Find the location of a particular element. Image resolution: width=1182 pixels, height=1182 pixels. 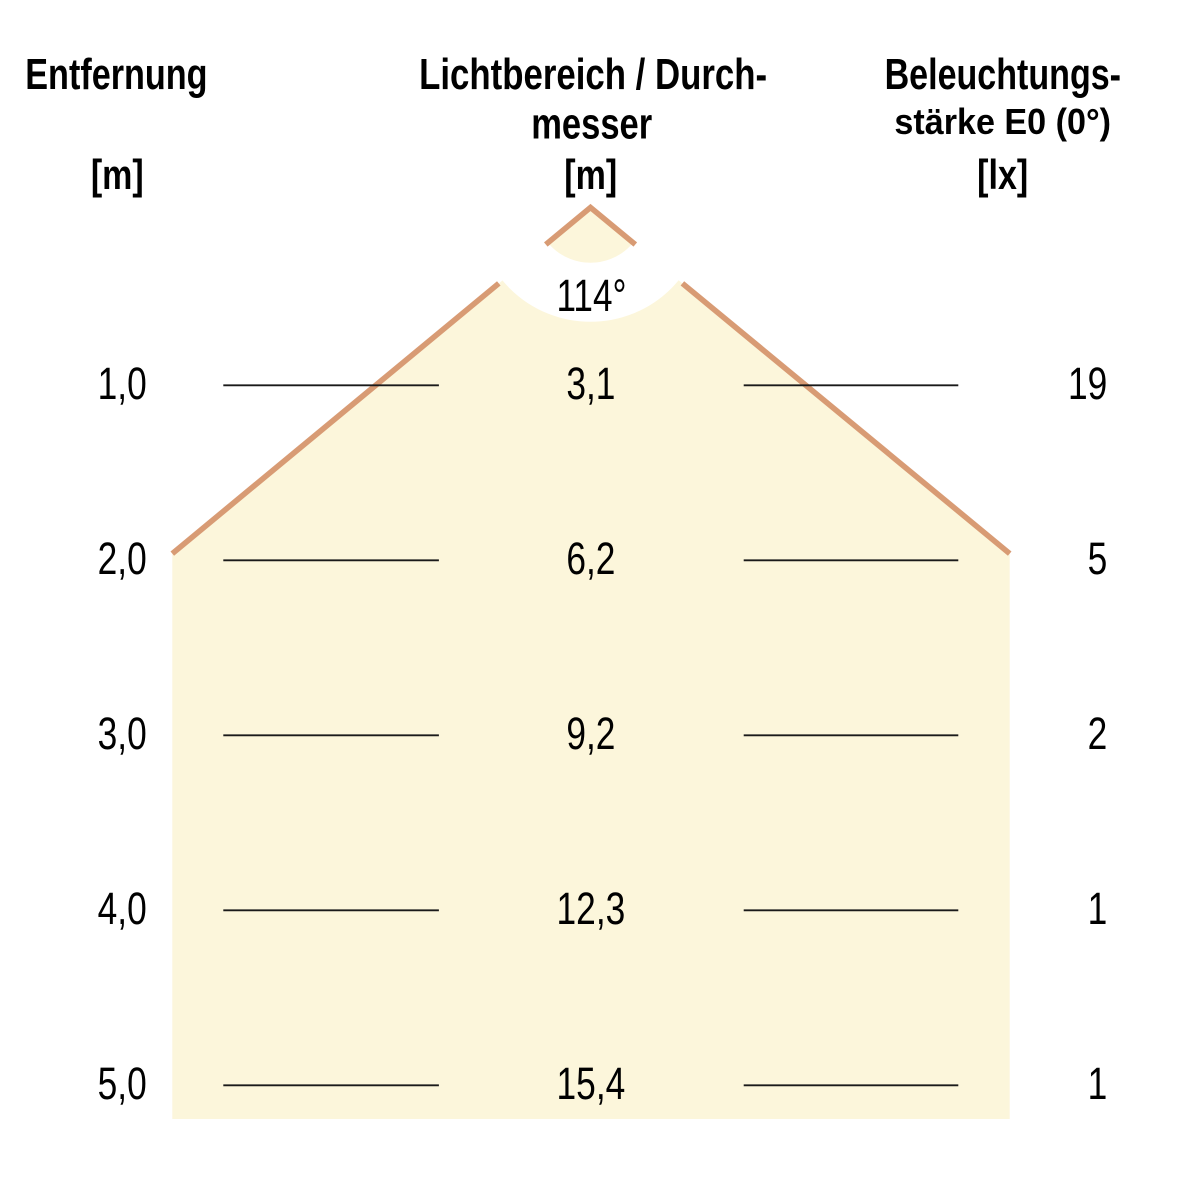

svg-text: 3,1 is located at coordinates (590, 383).